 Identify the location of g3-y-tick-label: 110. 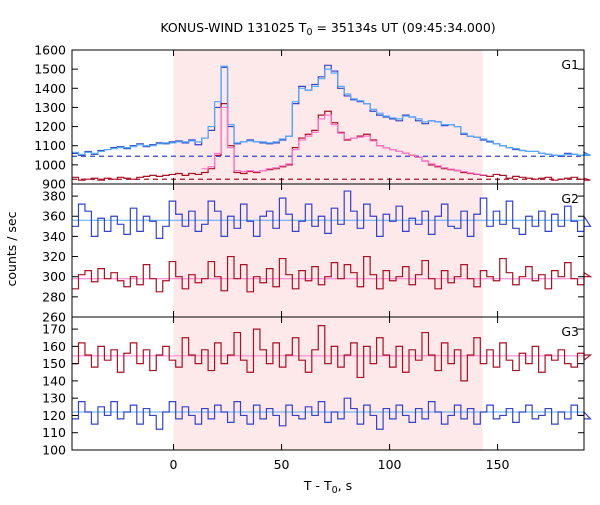
(54, 432).